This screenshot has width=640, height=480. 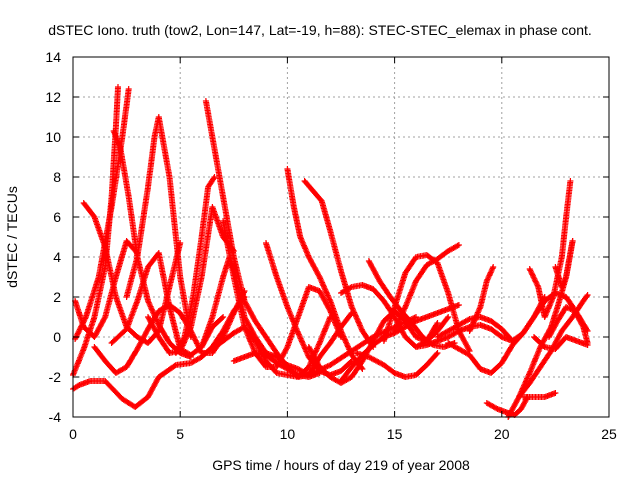 I want to click on x-tick-label: 0, so click(x=73, y=434).